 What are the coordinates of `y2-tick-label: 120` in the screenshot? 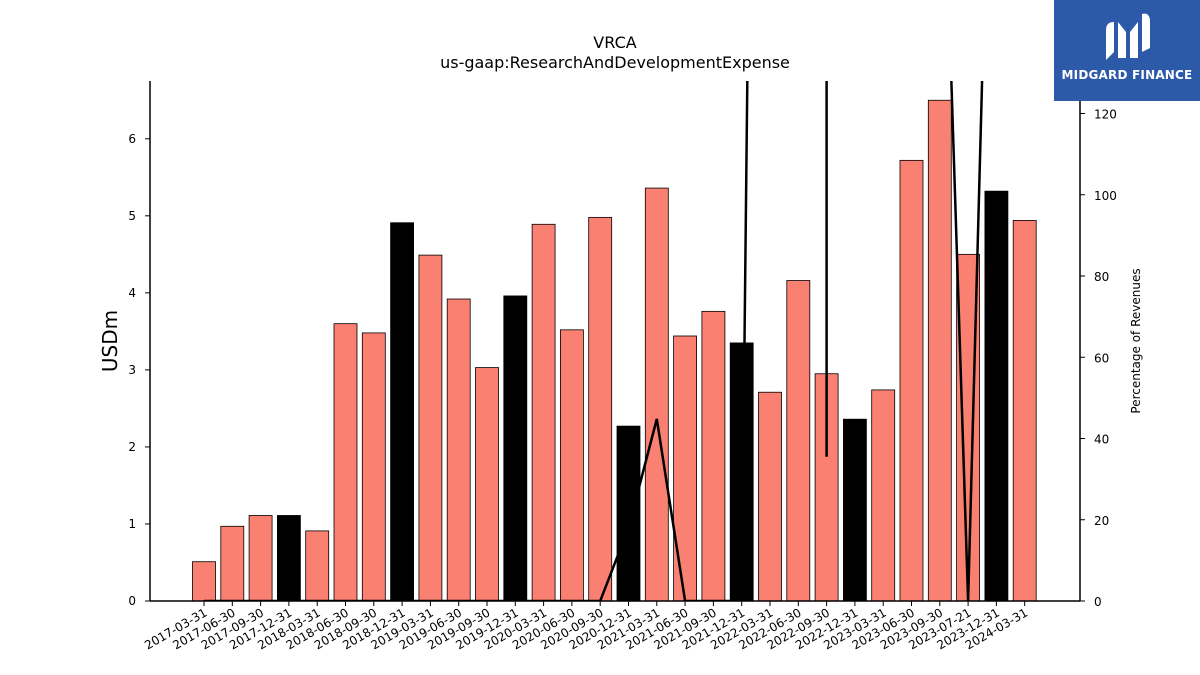 It's located at (1105, 115).